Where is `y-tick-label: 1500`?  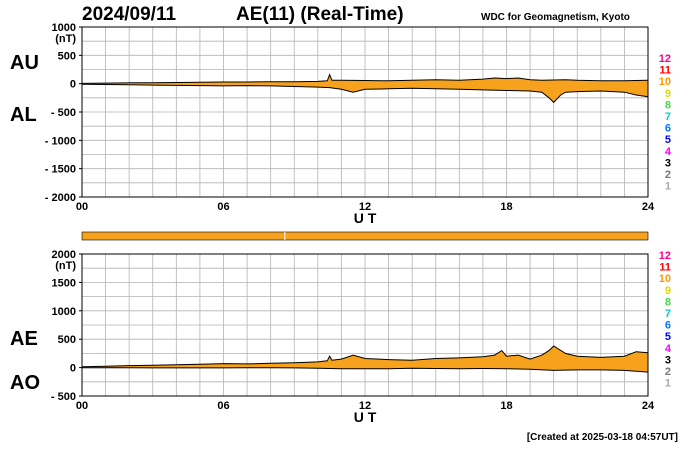 y-tick-label: 1500 is located at coordinates (64, 283).